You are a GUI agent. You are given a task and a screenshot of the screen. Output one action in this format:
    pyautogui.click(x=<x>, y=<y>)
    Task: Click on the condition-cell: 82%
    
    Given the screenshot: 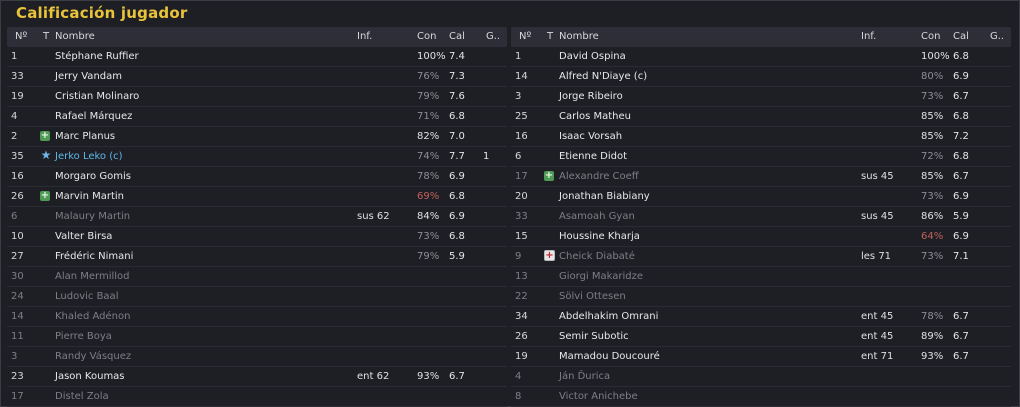 What is the action you would take?
    pyautogui.click(x=428, y=136)
    